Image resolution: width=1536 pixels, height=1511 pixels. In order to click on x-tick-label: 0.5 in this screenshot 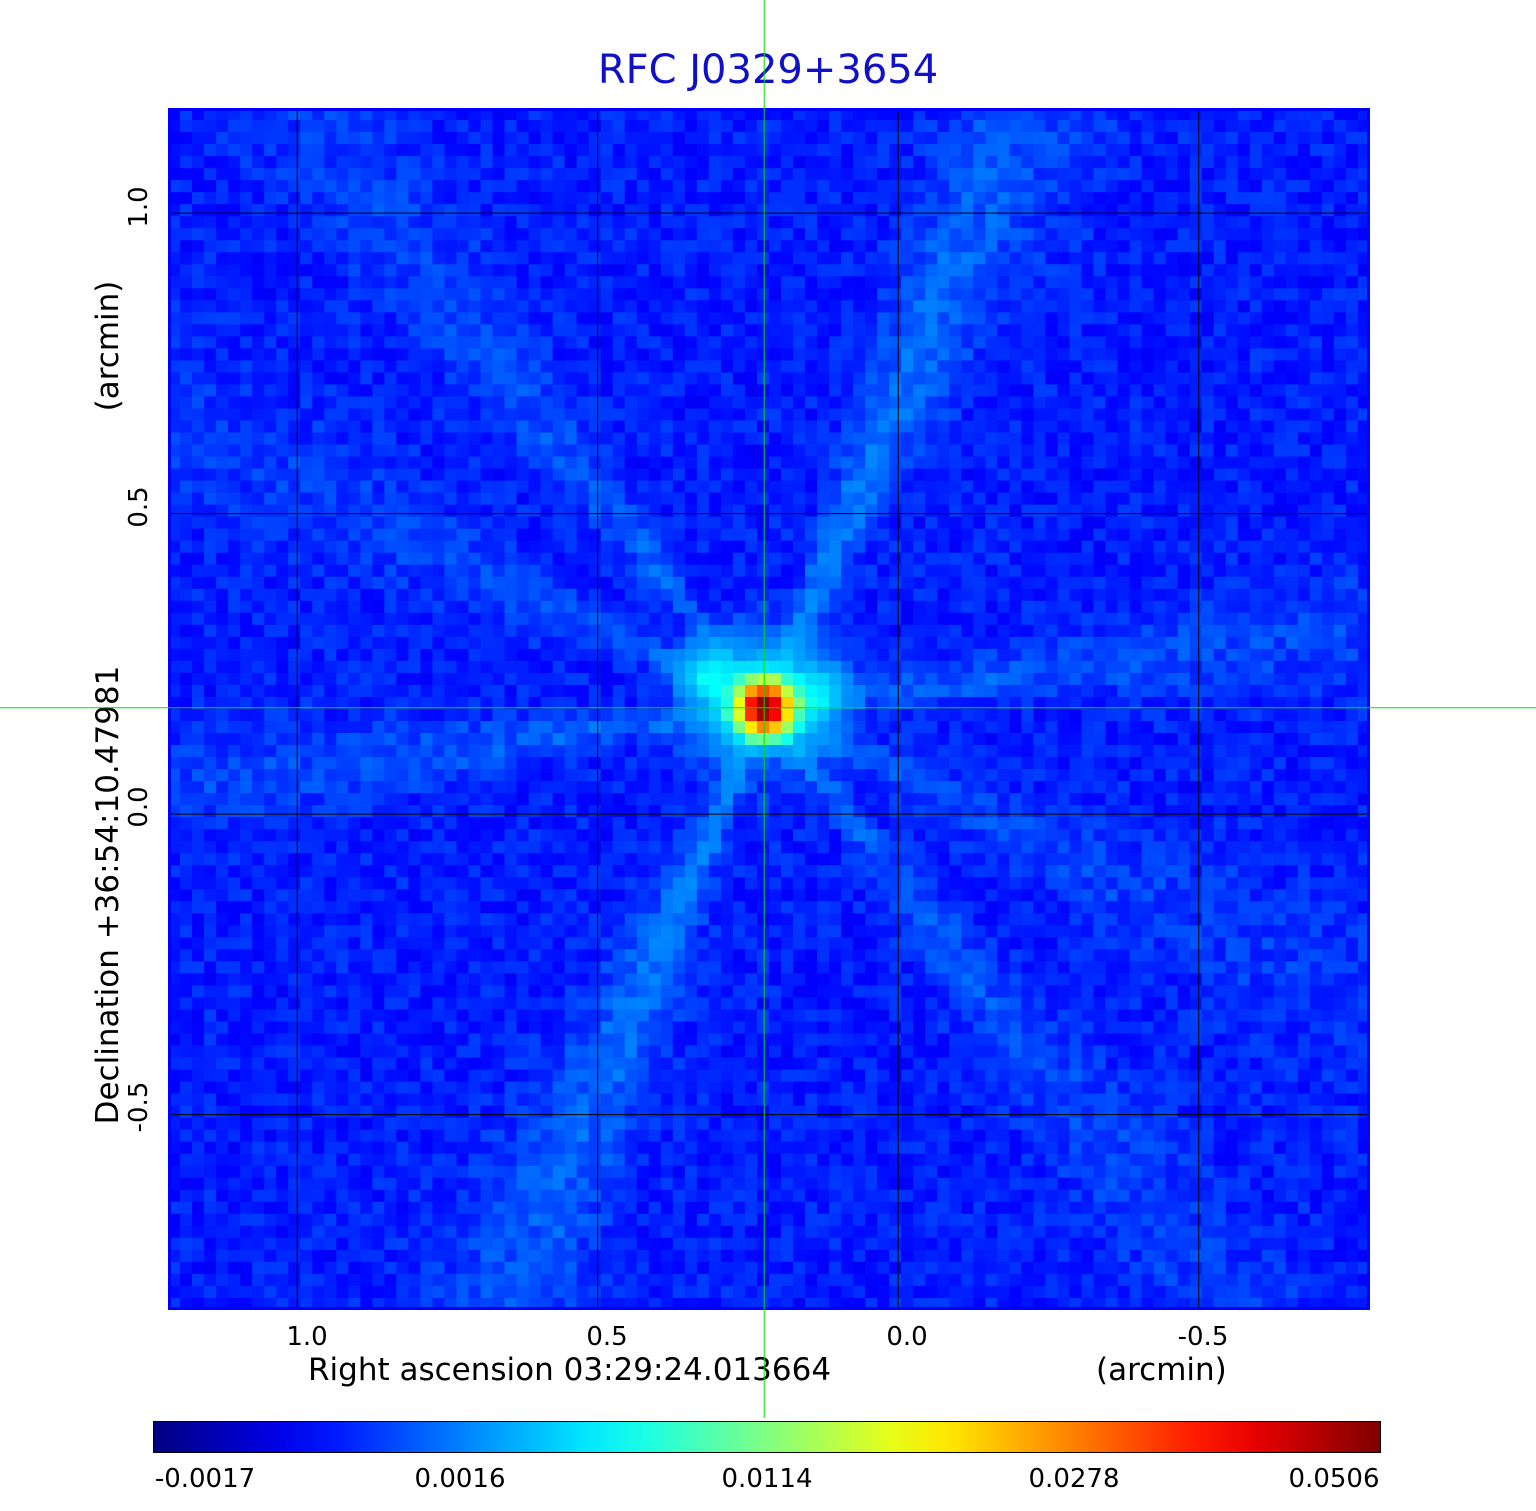, I will do `click(607, 1337)`.